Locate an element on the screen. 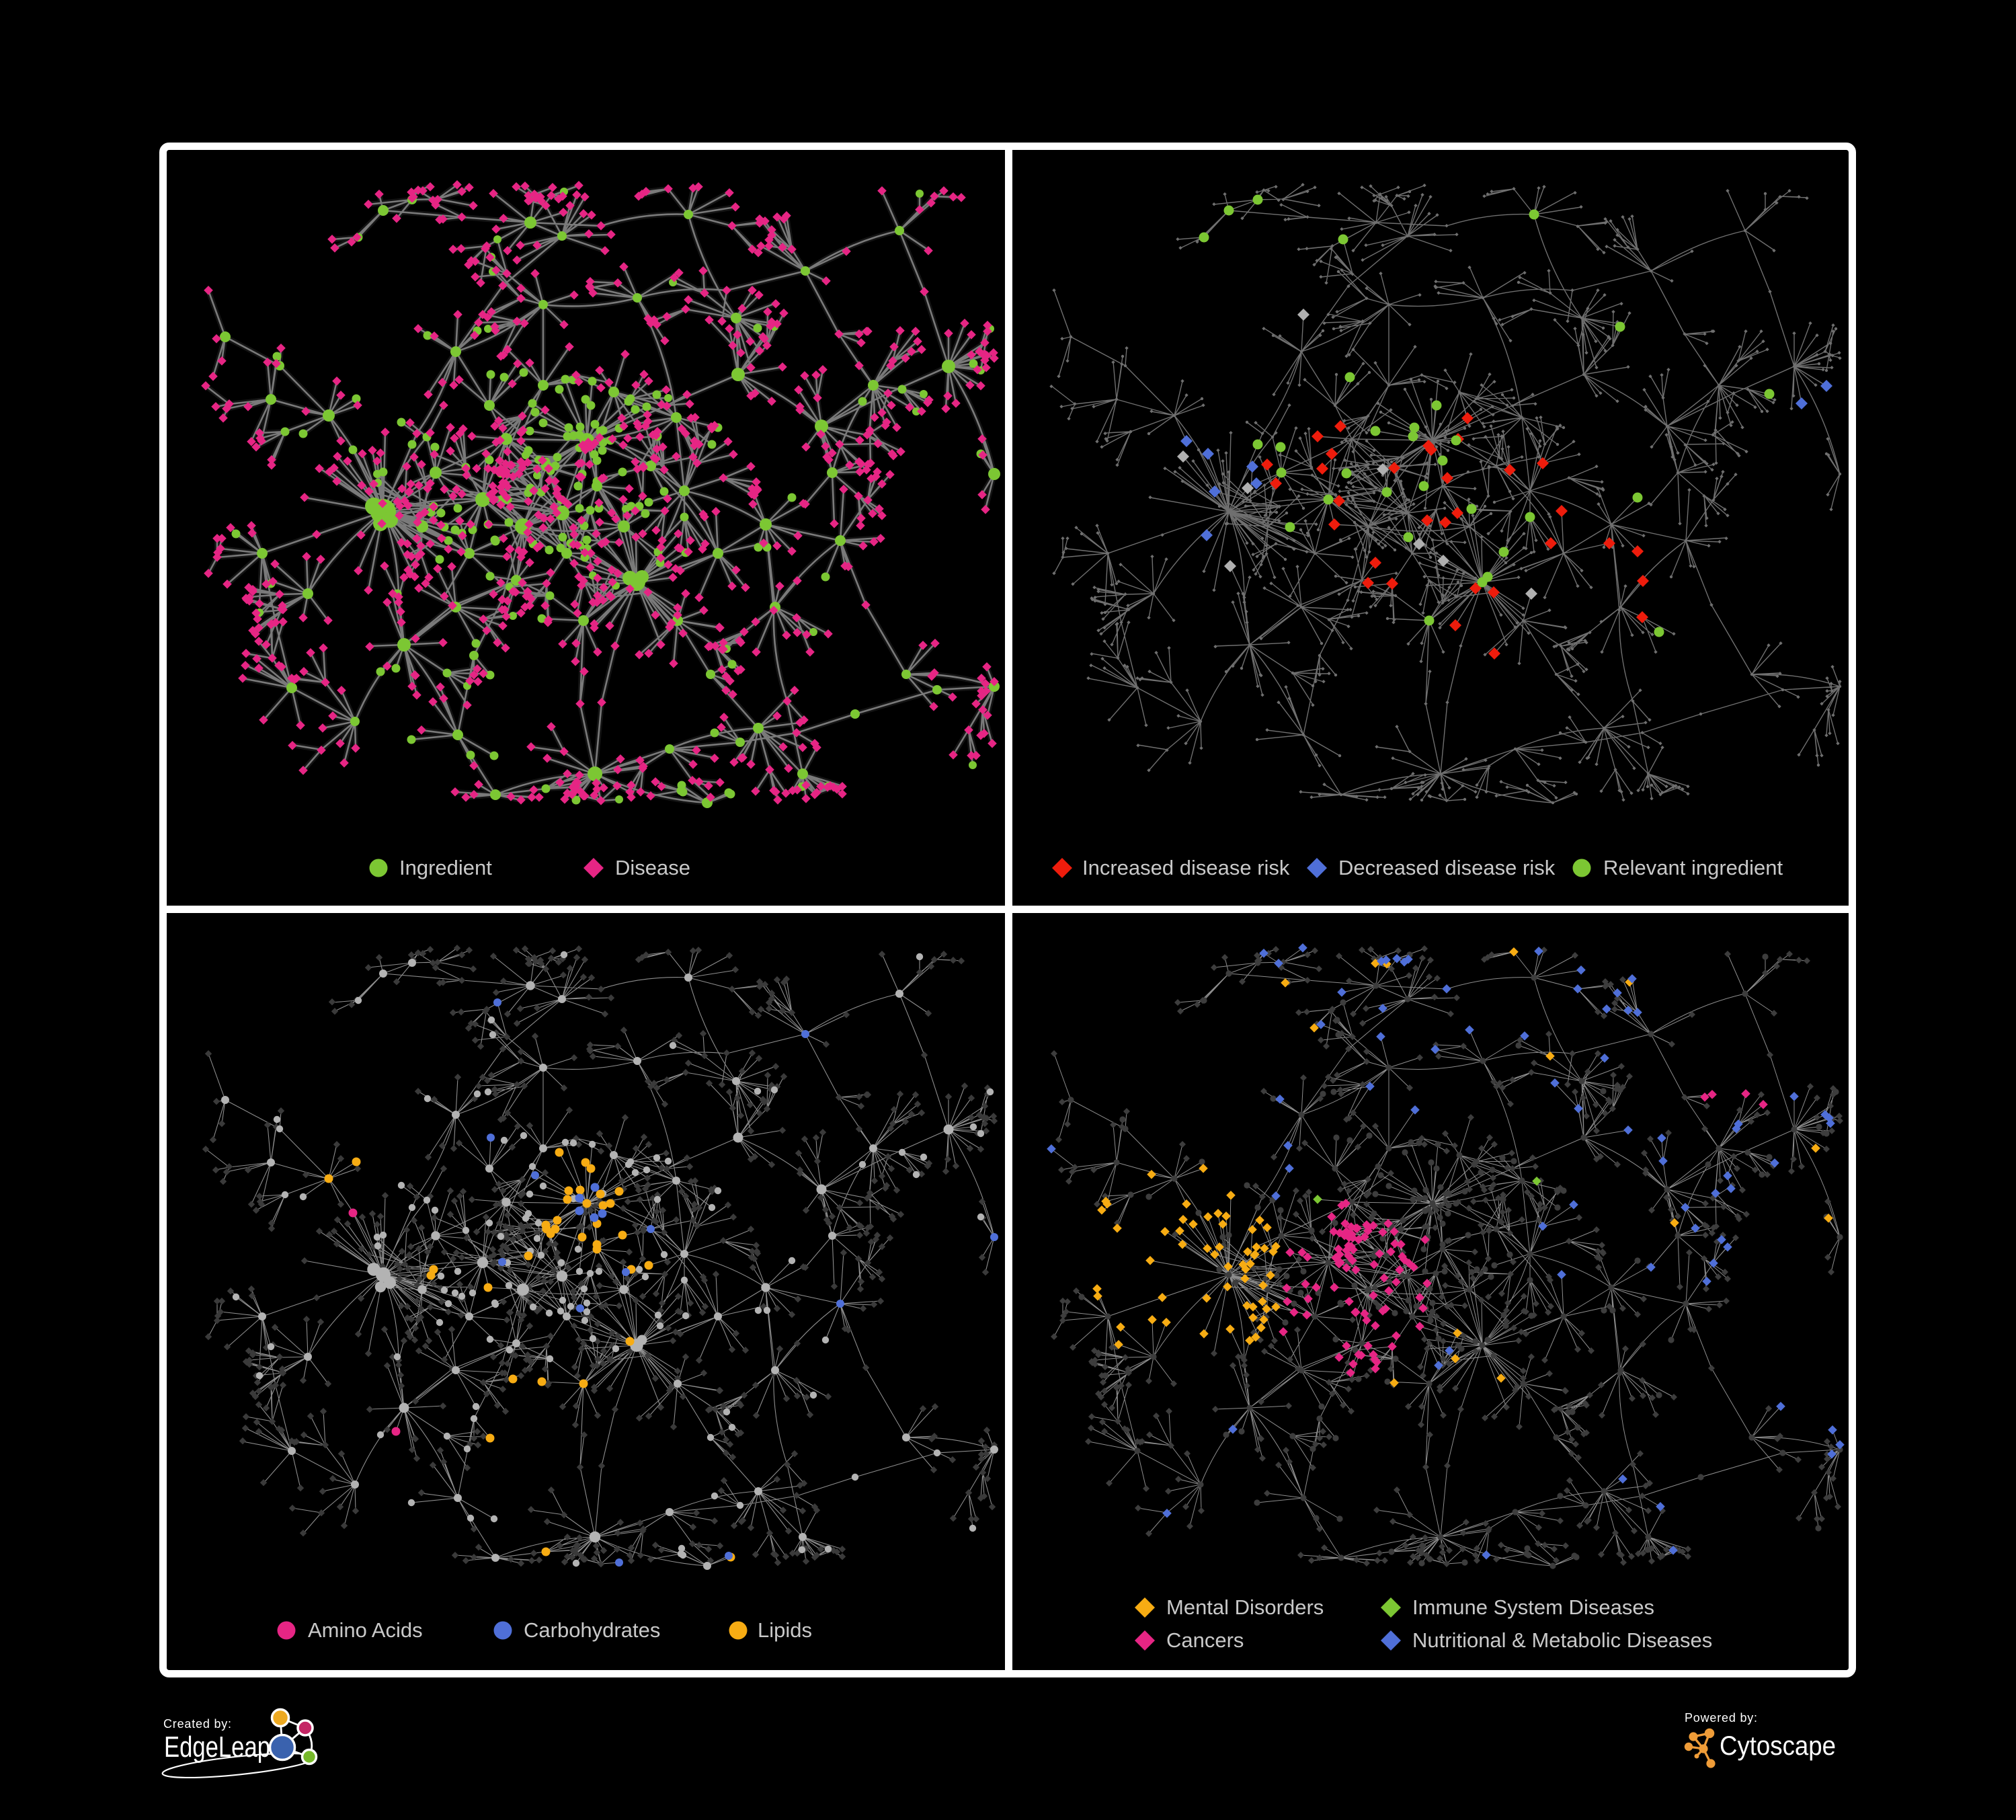 The width and height of the screenshot is (2016, 1820). svg-text: Immune System Diseases is located at coordinates (1533, 1607).